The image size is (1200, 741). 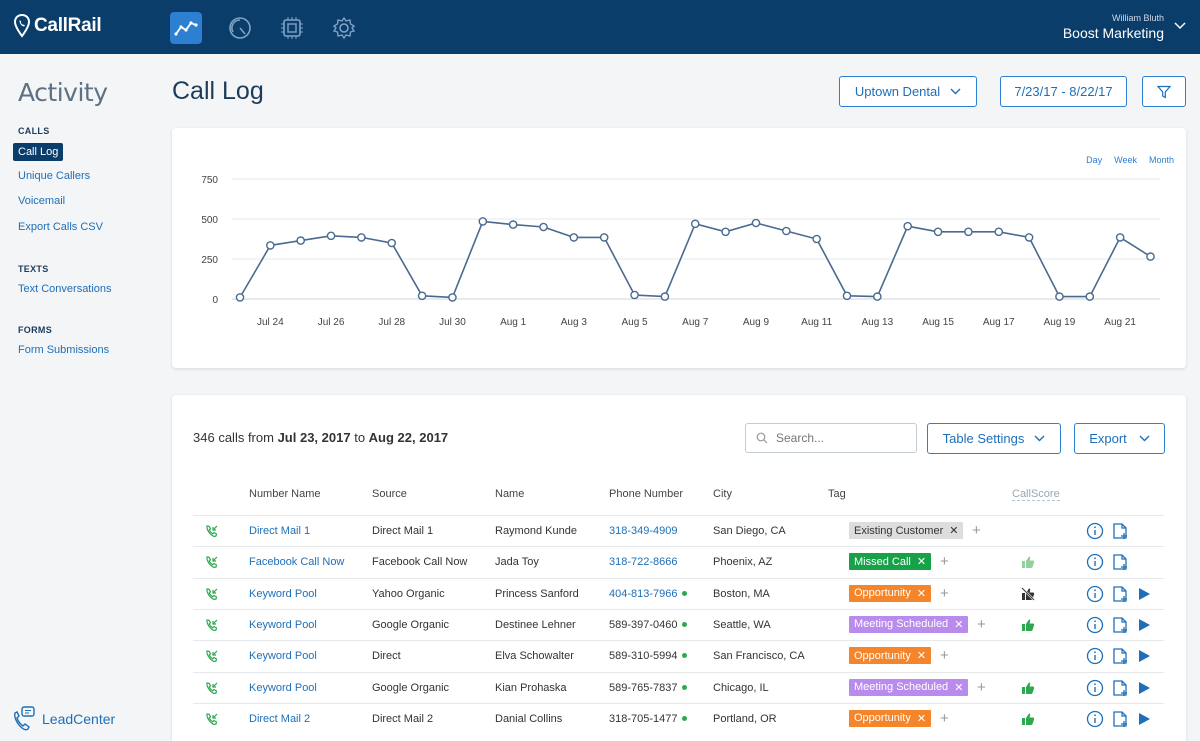 I want to click on nav-integrations, so click(x=292, y=28).